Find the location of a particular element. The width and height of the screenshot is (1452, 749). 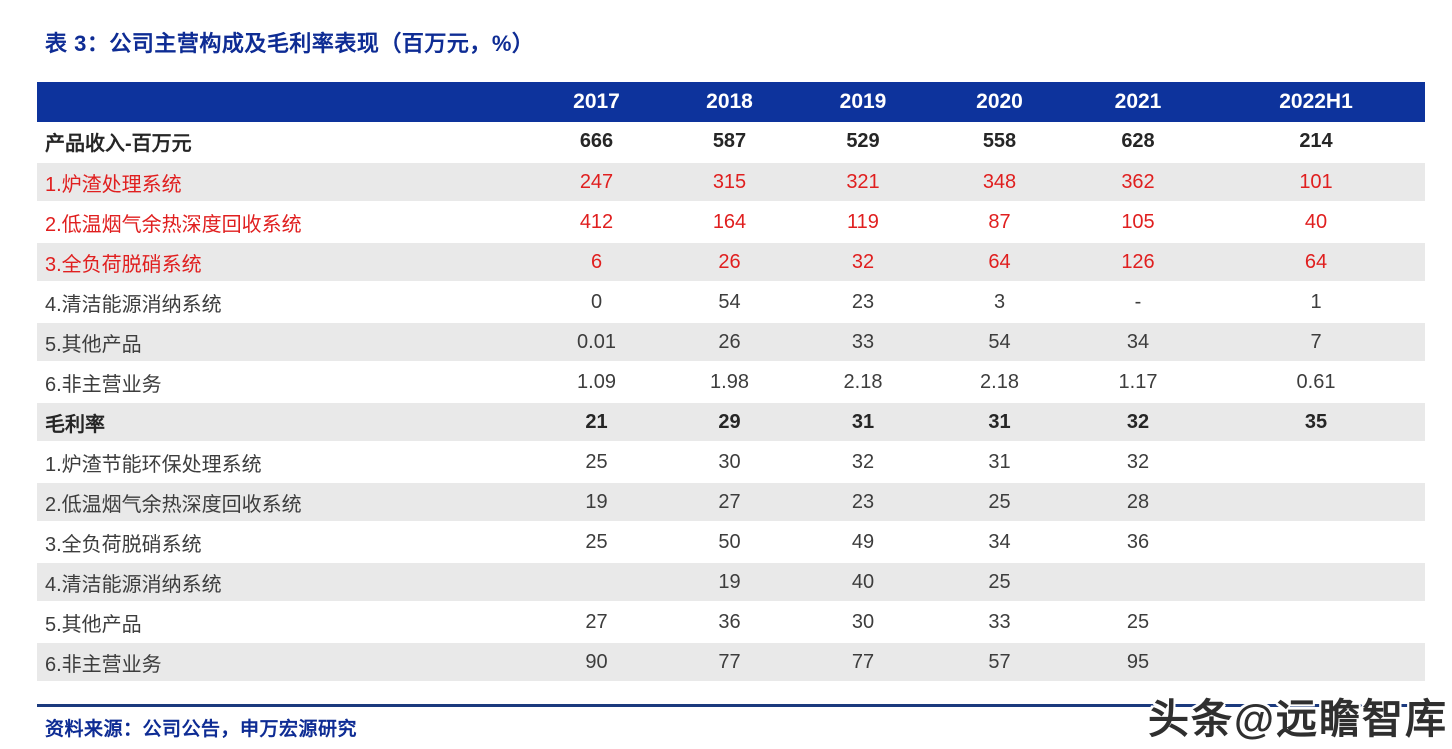

cell-value: 529 is located at coordinates (863, 142).